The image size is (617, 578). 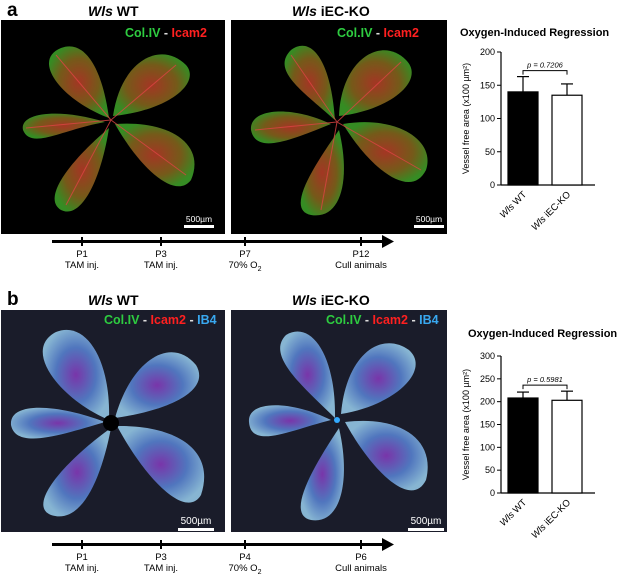 What do you see at coordinates (339, 421) in the screenshot?
I see `retina-image-ko-b` at bounding box center [339, 421].